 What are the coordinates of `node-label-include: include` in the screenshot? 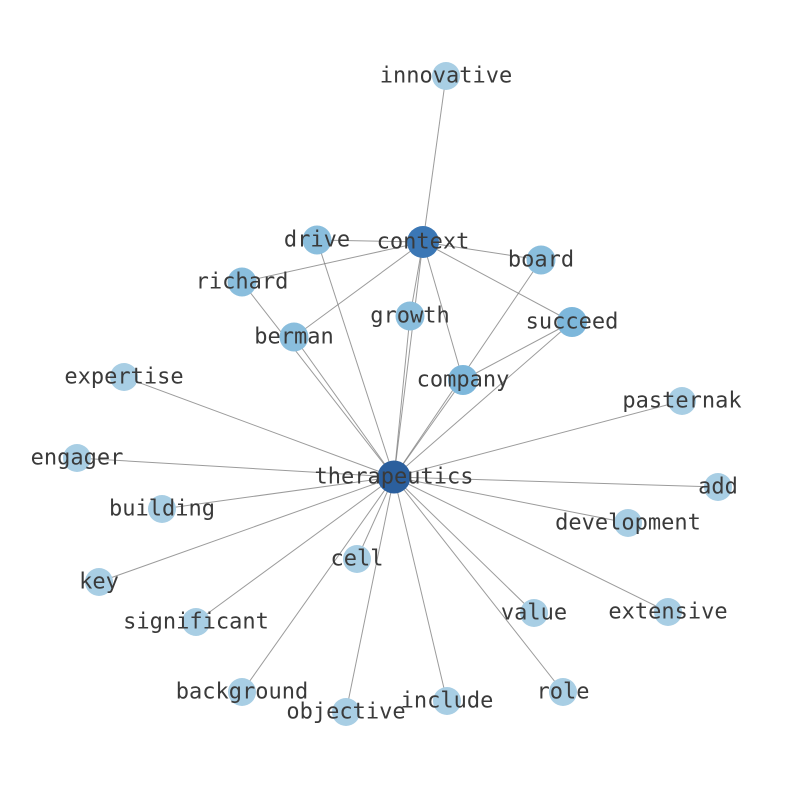 It's located at (447, 701).